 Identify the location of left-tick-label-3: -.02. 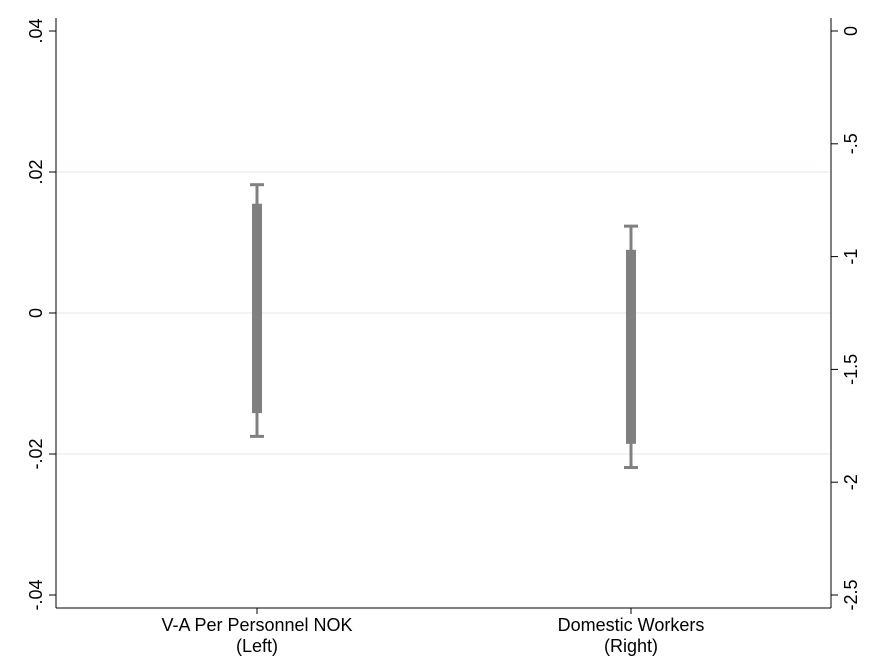
(36, 453).